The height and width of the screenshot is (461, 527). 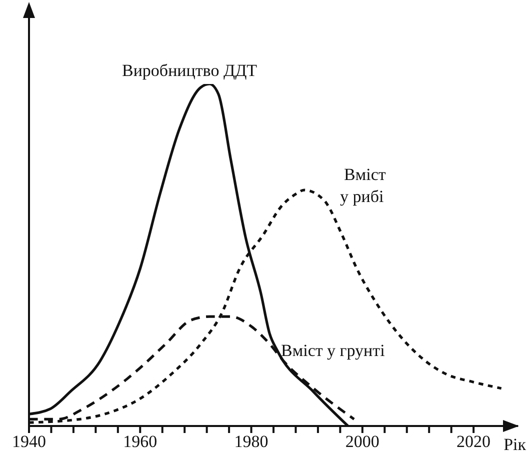 What do you see at coordinates (473, 442) in the screenshot?
I see `x-tick-label: 2020` at bounding box center [473, 442].